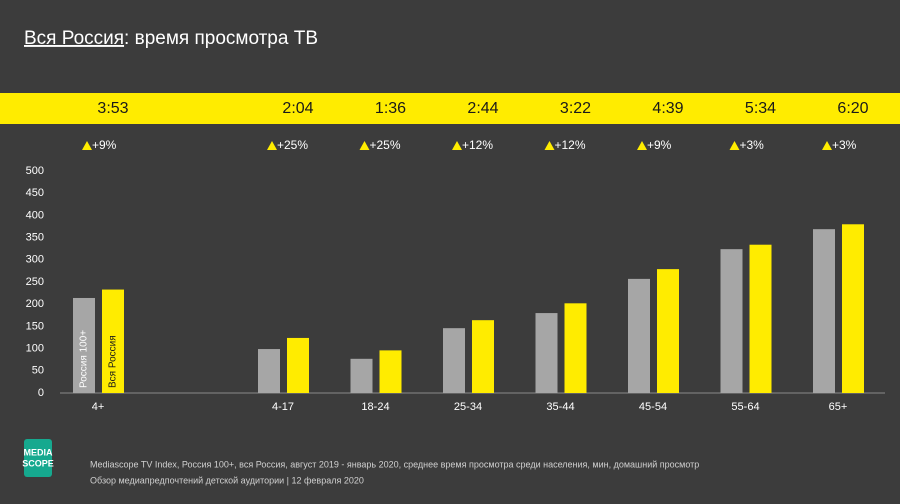  I want to click on x-tick-label: 45-54, so click(653, 407).